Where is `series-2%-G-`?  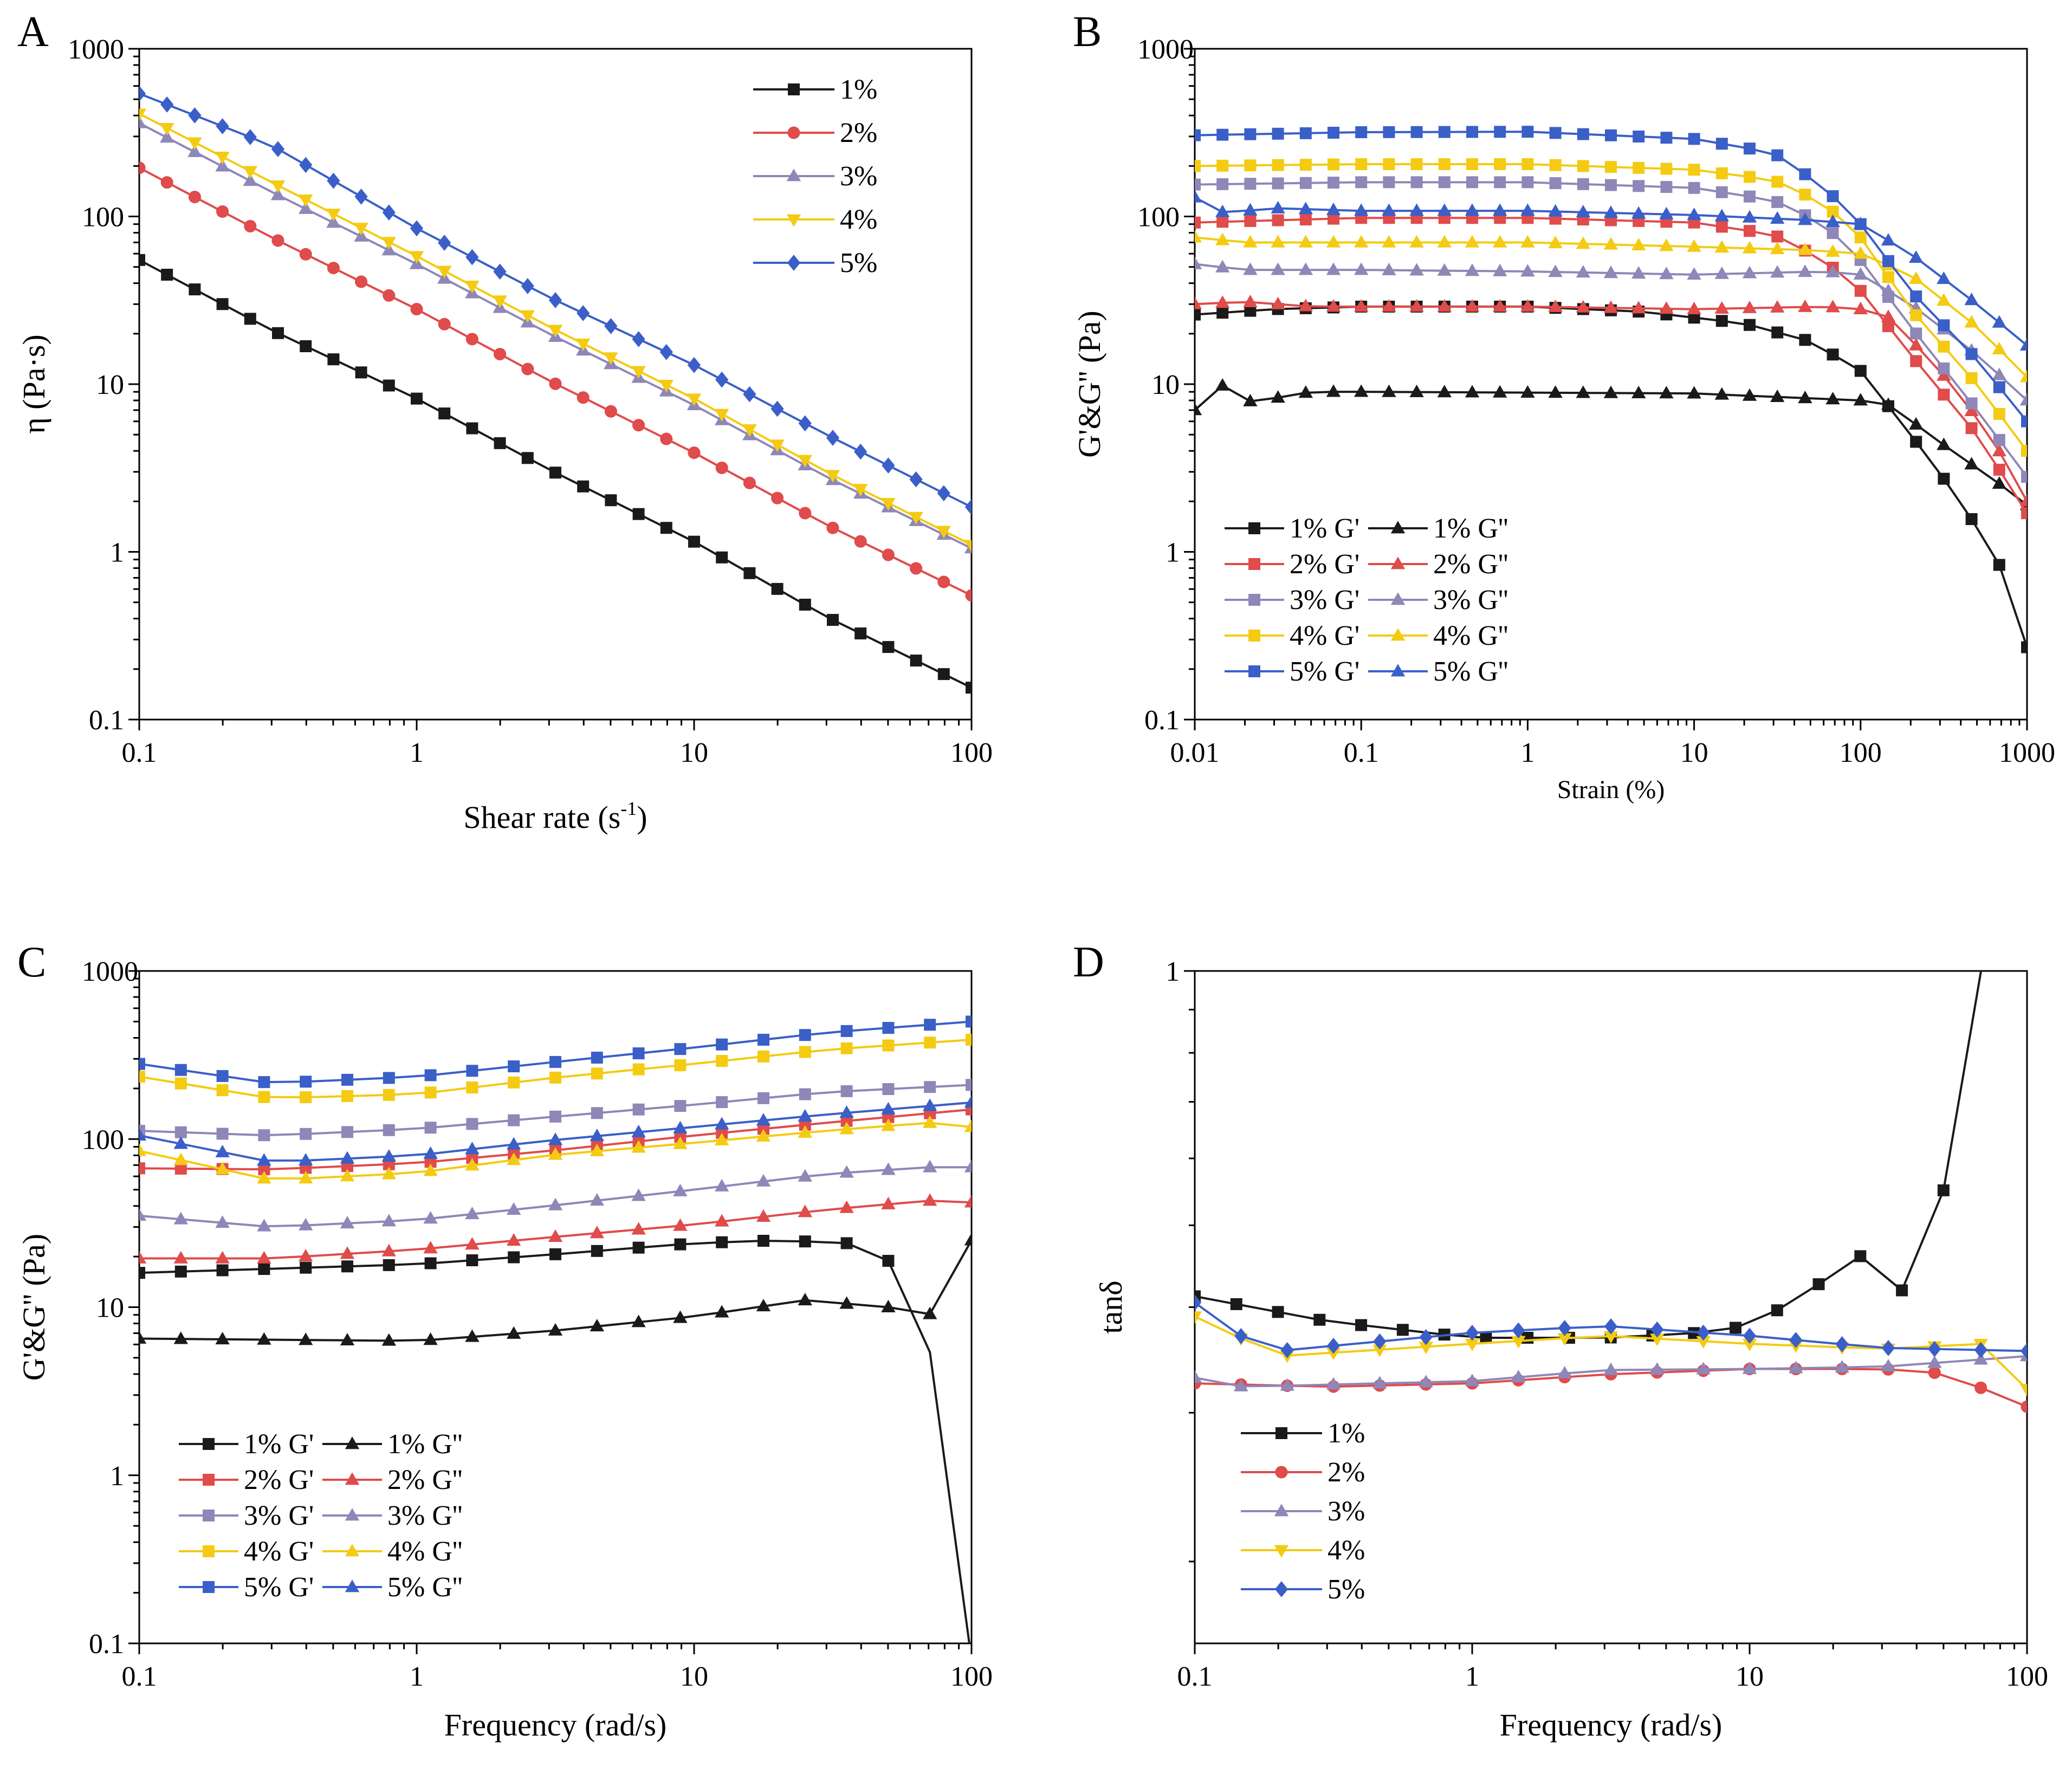
series-2%-G- is located at coordinates (1611, 400).